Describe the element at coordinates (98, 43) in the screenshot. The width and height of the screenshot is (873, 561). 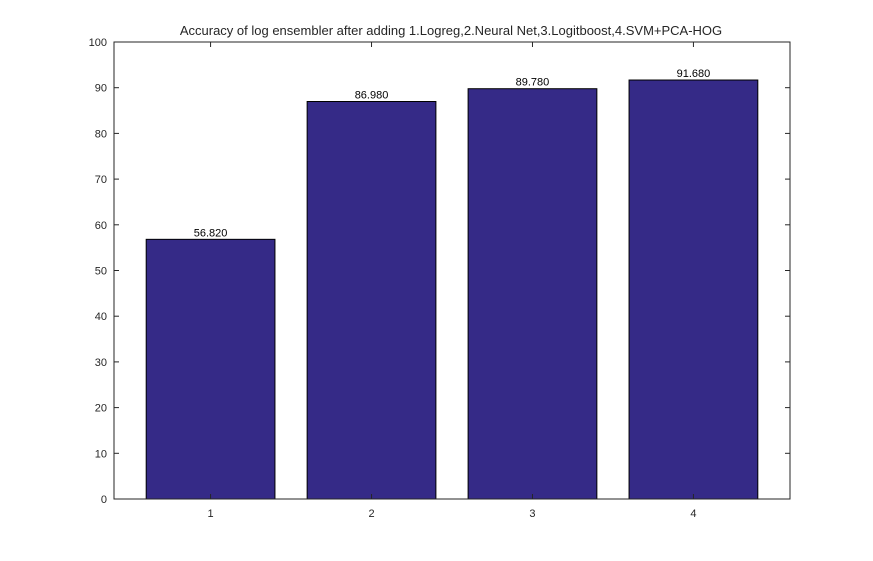
I see `y-tick-label-100: 100` at that location.